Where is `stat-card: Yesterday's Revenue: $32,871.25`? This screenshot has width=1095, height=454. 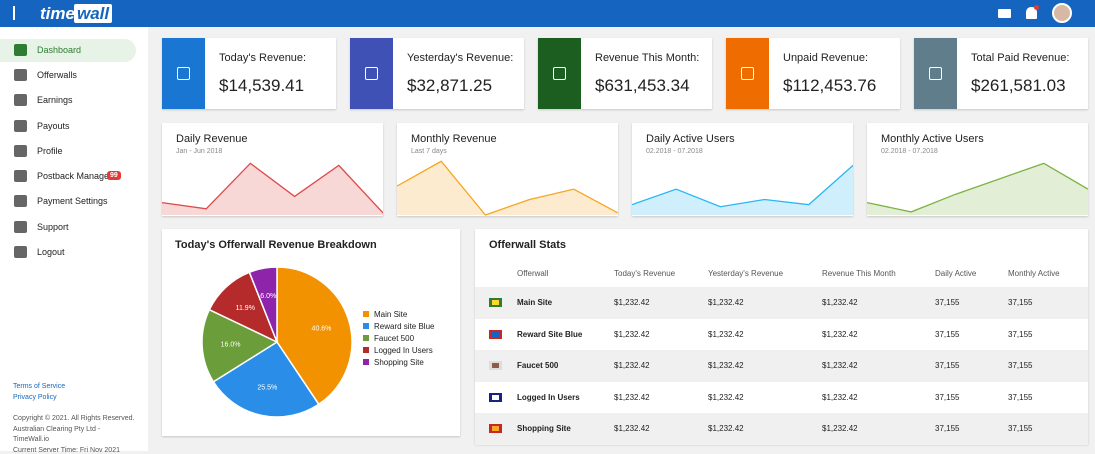
stat-card: Yesterday's Revenue: $32,871.25 is located at coordinates (437, 73).